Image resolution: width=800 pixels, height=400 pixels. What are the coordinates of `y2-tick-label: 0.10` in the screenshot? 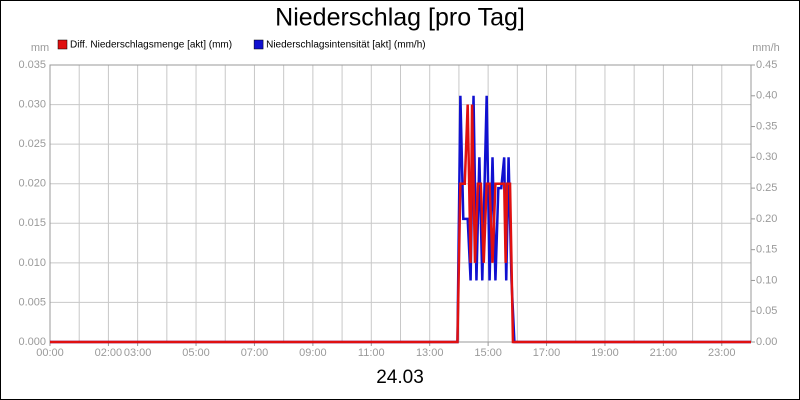 It's located at (766, 280).